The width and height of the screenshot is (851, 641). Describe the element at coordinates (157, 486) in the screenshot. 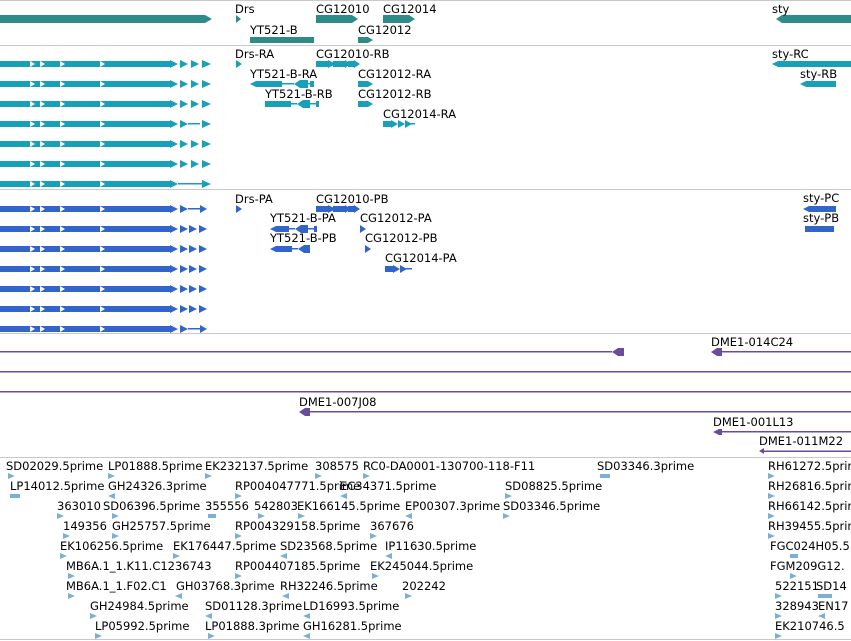

I see `est-label: GH24326.3prime` at that location.